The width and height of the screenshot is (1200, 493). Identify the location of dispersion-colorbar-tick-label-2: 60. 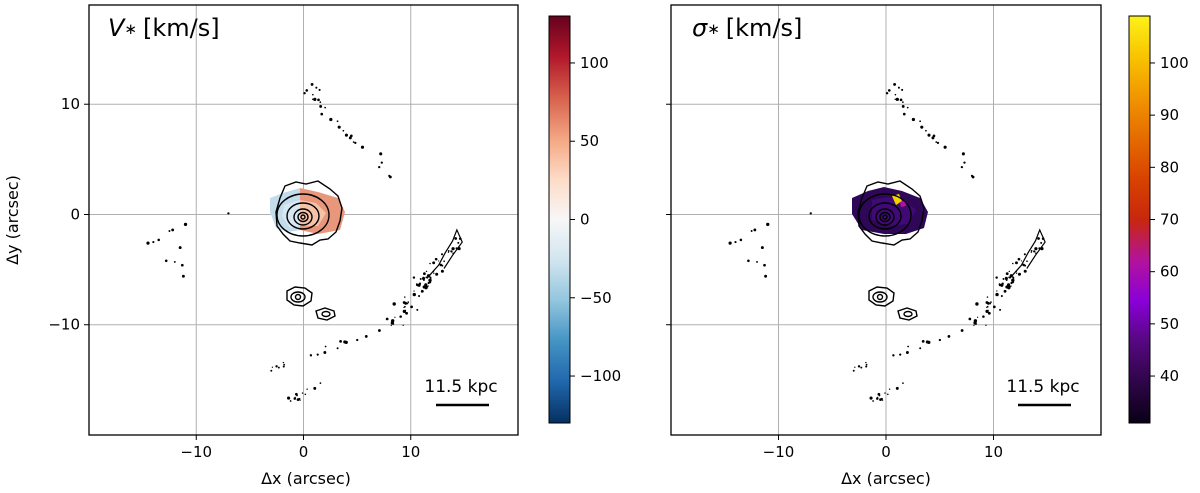
(1169, 272).